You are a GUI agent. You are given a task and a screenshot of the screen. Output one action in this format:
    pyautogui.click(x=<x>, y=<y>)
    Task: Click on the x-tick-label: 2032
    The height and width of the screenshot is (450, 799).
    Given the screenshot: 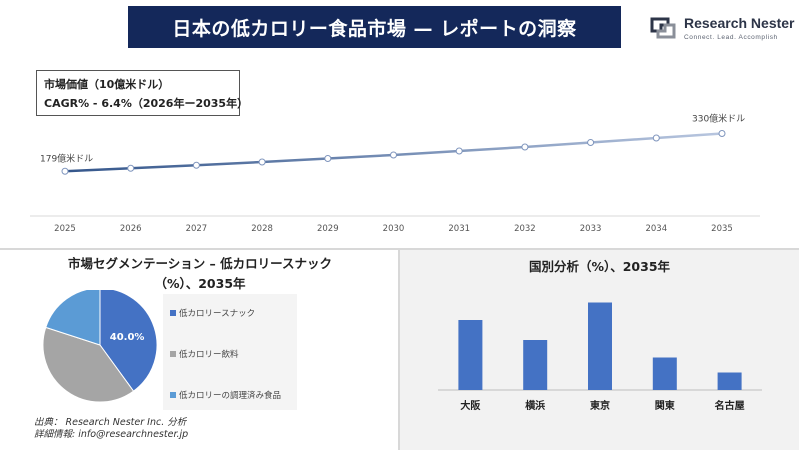 What is the action you would take?
    pyautogui.click(x=525, y=229)
    